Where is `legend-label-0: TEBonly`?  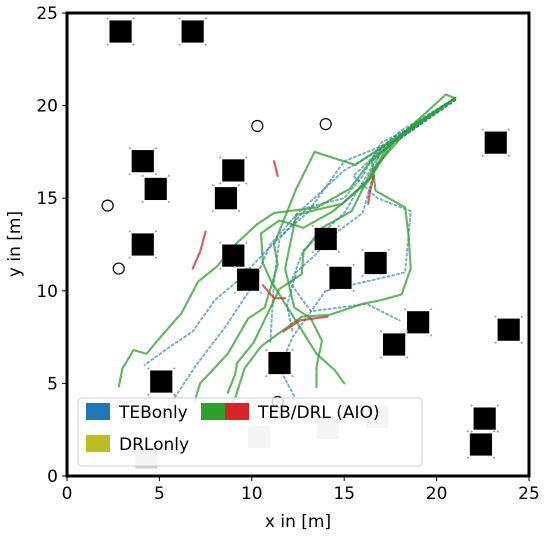
legend-label-0: TEBonly is located at coordinates (153, 413).